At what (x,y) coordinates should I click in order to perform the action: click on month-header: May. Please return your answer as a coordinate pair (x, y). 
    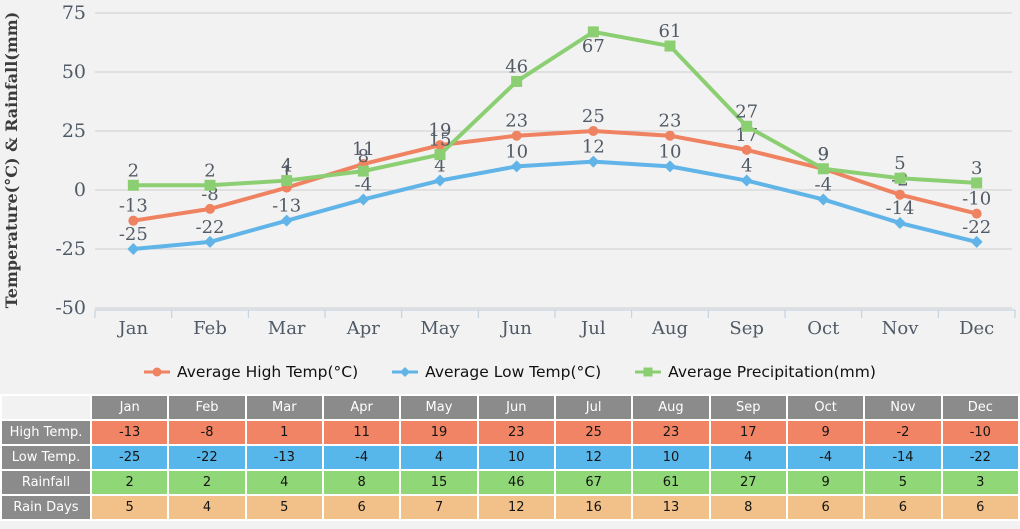
    Looking at the image, I should click on (439, 407).